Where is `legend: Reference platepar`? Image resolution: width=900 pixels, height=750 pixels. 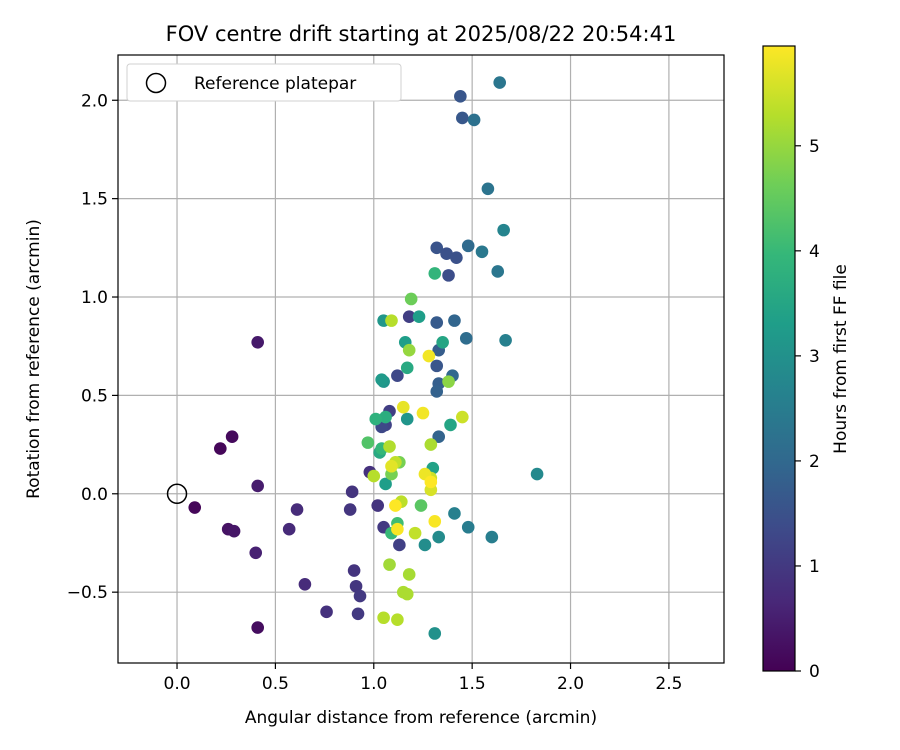
legend: Reference platepar is located at coordinates (264, 82).